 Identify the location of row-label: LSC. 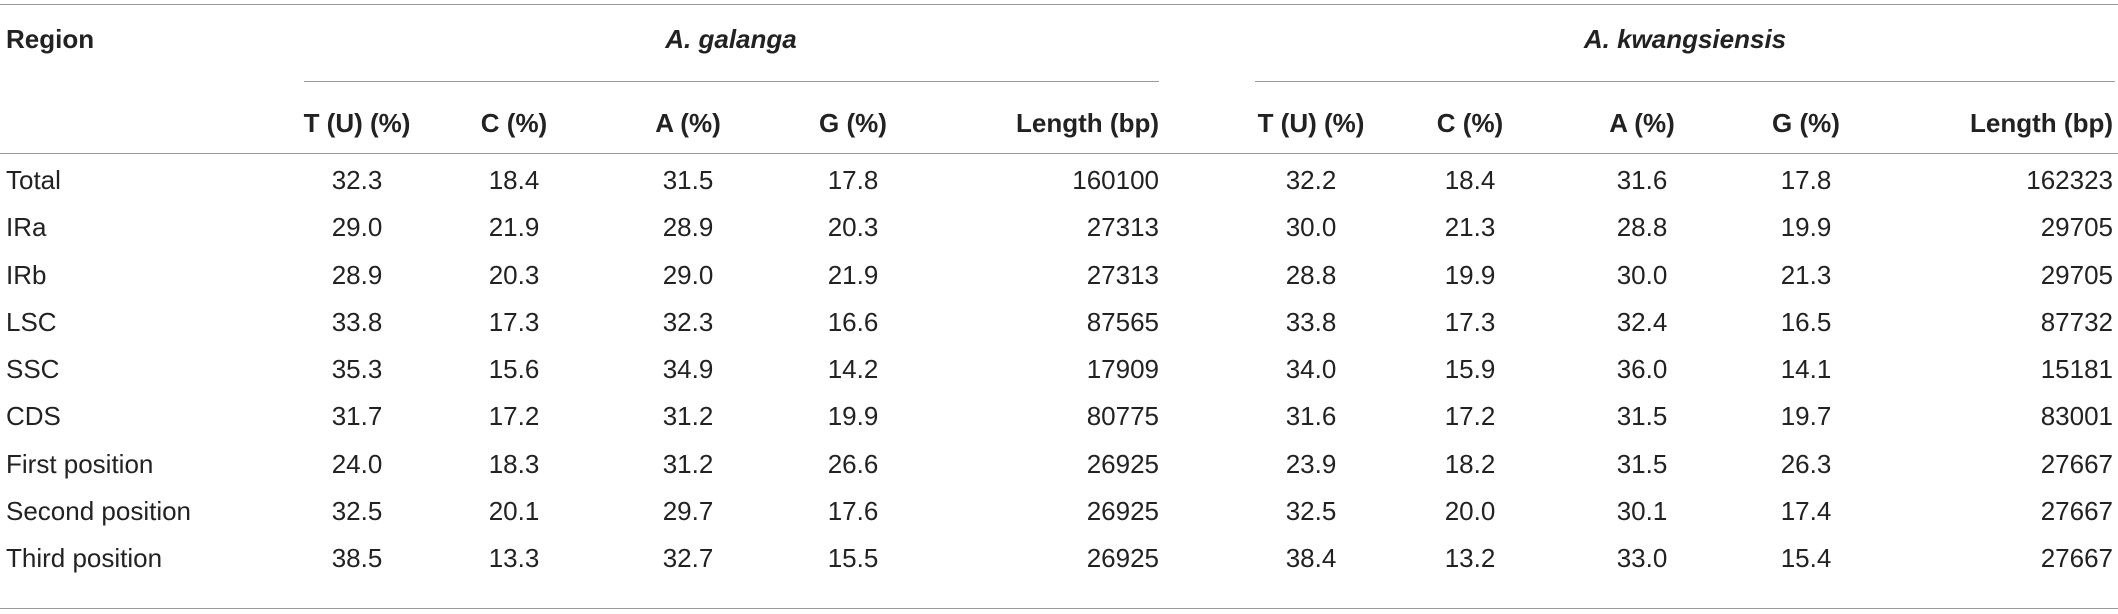
(31, 321).